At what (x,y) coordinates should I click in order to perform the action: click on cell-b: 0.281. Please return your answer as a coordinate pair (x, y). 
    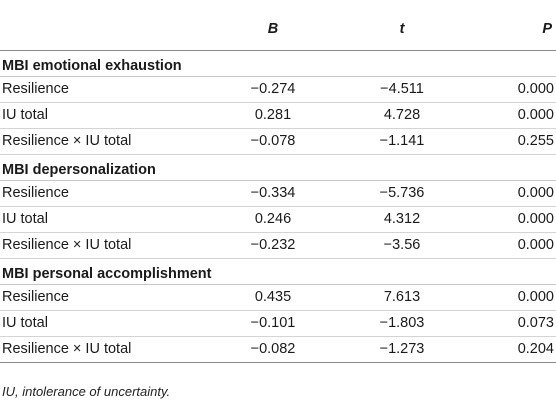
    Looking at the image, I should click on (273, 115).